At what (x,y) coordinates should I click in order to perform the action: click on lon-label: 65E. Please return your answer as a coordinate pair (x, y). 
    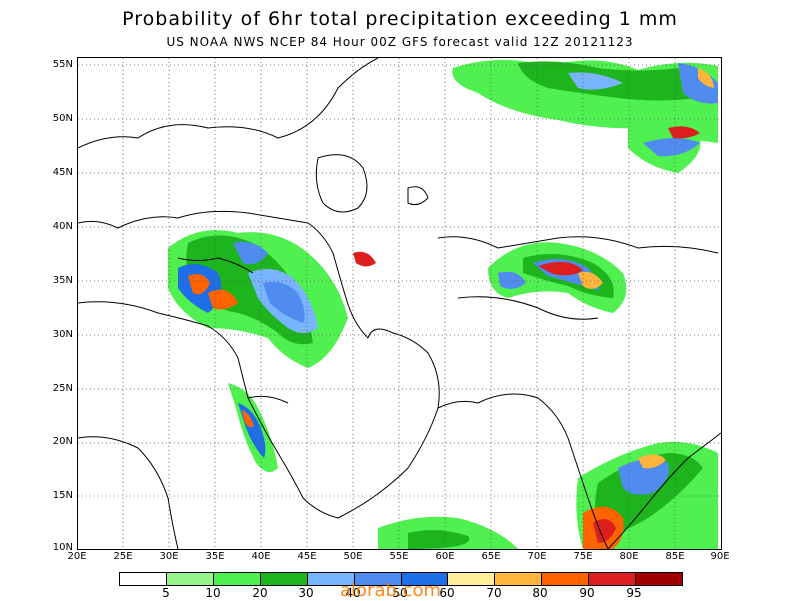
    Looking at the image, I should click on (491, 556).